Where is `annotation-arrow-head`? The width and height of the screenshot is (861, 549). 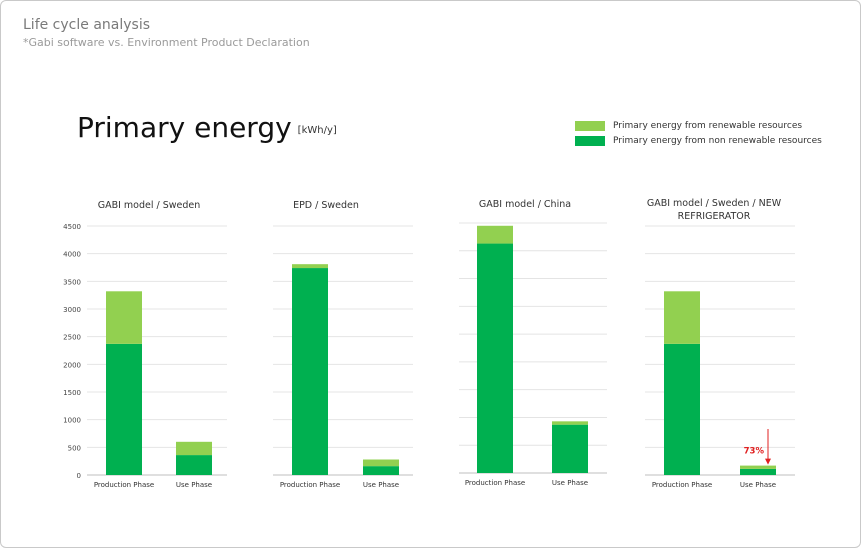 annotation-arrow-head is located at coordinates (768, 461).